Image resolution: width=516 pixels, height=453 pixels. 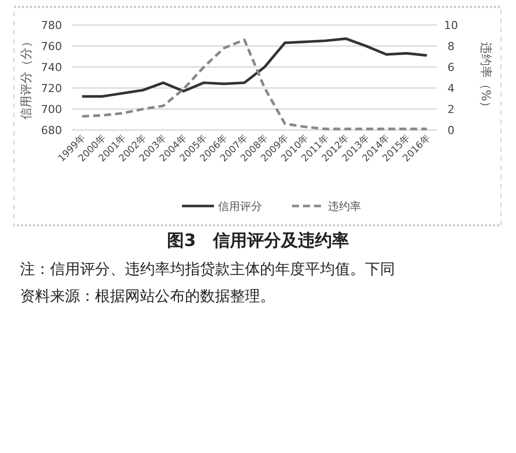 I want to click on y2-axis-title: 违约率（%）, so click(x=486, y=78).